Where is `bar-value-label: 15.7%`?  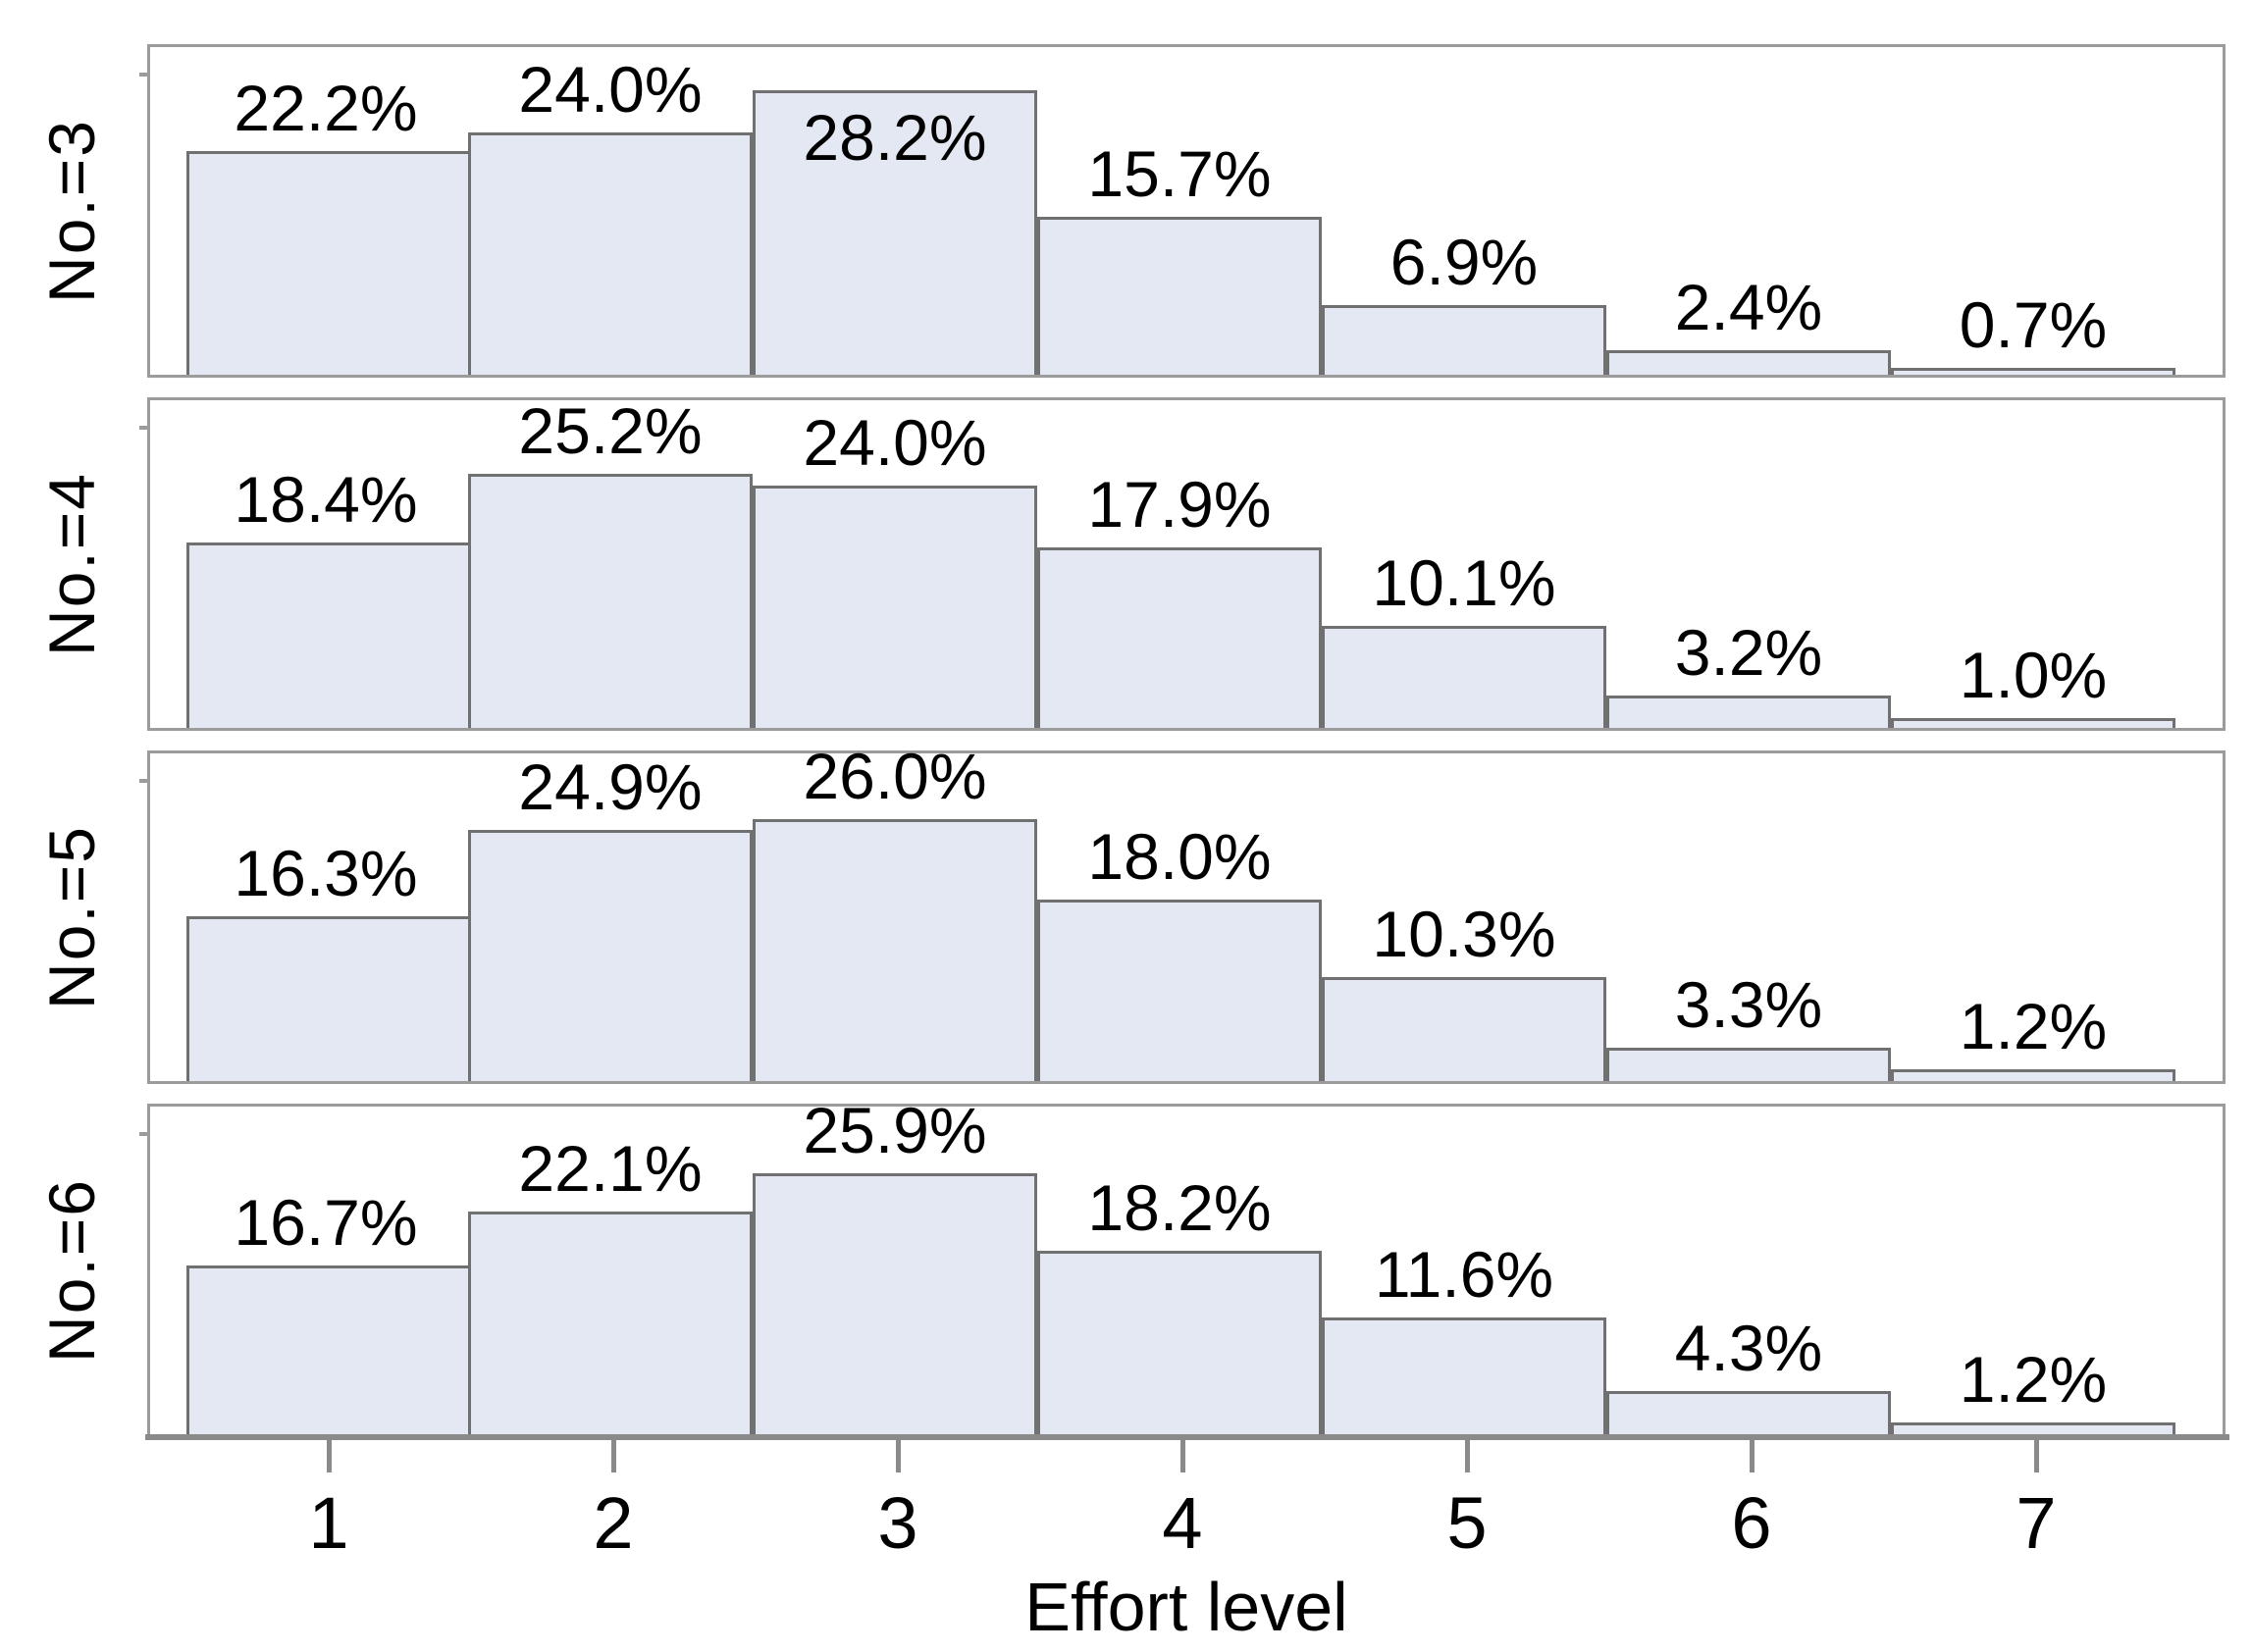
bar-value-label: 15.7% is located at coordinates (1179, 173).